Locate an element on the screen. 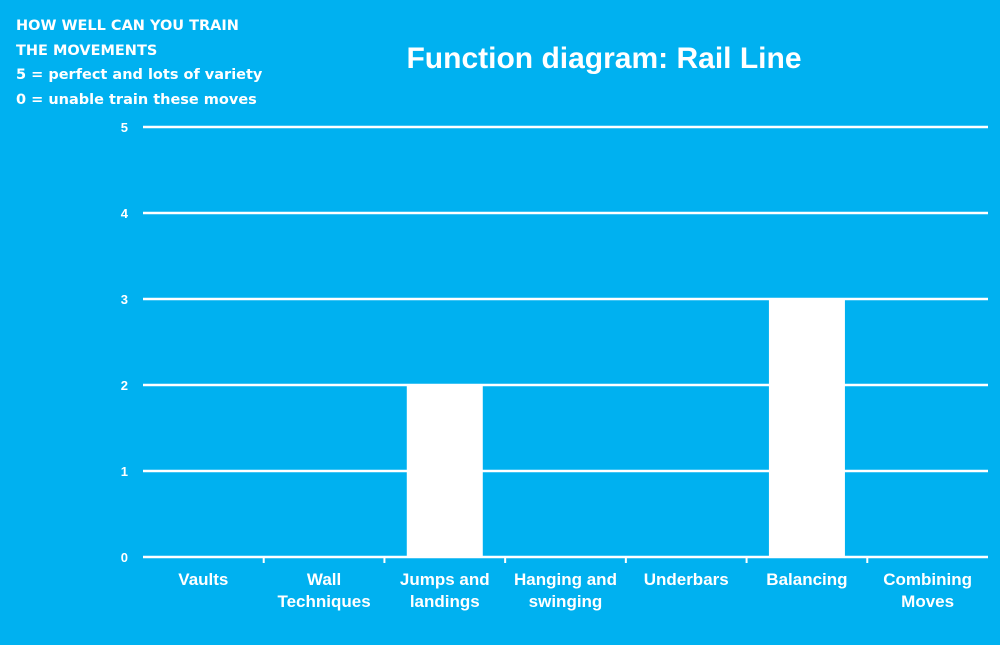  y-tick-label: 0 is located at coordinates (124, 557).